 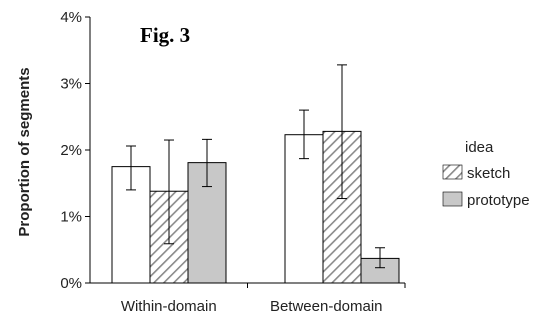 What do you see at coordinates (71, 217) in the screenshot?
I see `y-tick-label: 1%` at bounding box center [71, 217].